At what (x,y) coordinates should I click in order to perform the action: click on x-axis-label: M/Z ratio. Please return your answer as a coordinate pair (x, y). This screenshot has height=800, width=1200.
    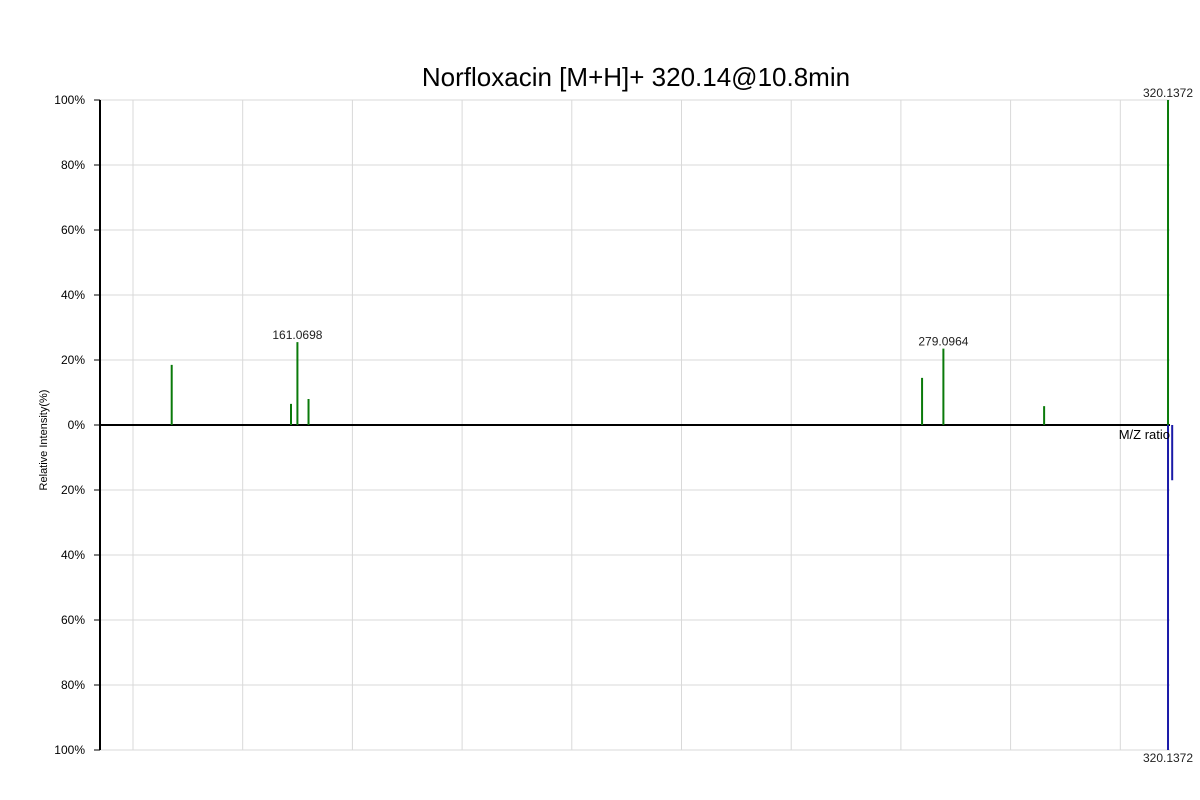
    Looking at the image, I should click on (1144, 434).